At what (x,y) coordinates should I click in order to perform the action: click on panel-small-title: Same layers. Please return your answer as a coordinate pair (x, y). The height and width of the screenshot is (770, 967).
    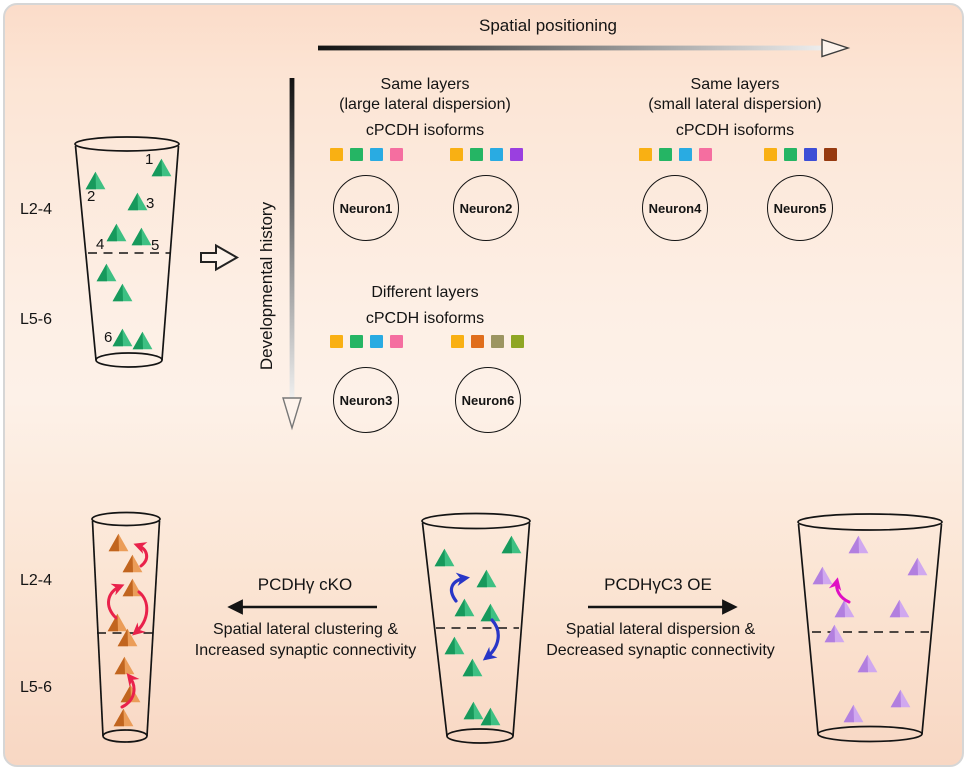
    Looking at the image, I should click on (735, 84).